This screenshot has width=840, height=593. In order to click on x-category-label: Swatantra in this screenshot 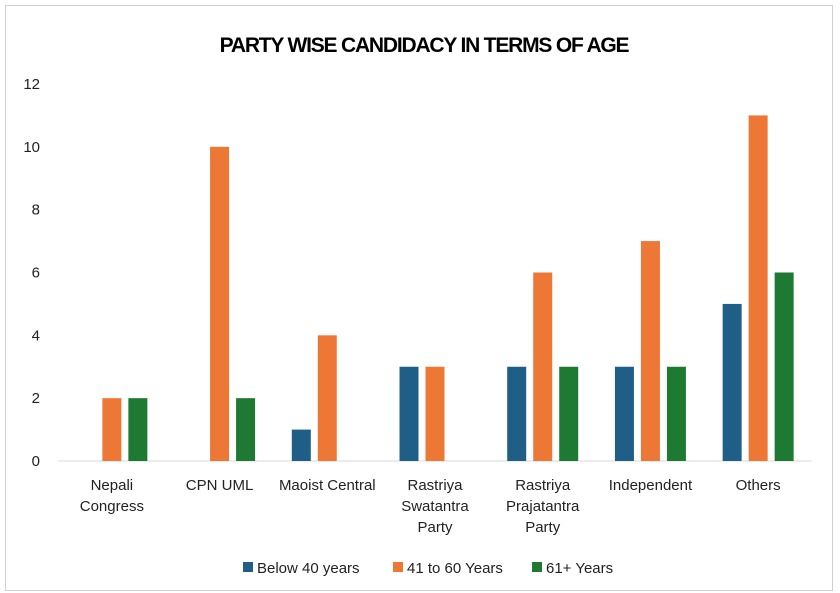, I will do `click(435, 506)`.